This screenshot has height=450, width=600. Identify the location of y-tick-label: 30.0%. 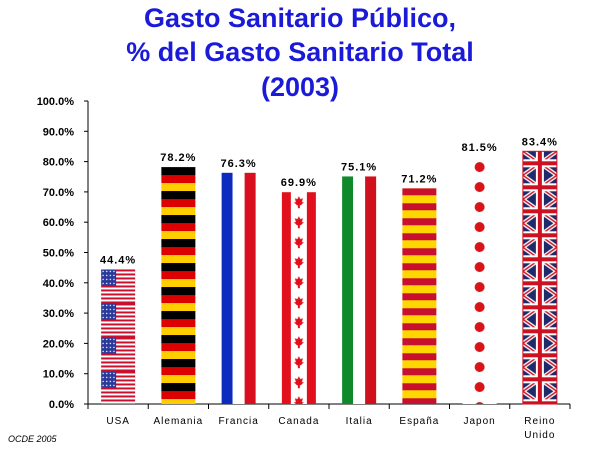
(58, 314).